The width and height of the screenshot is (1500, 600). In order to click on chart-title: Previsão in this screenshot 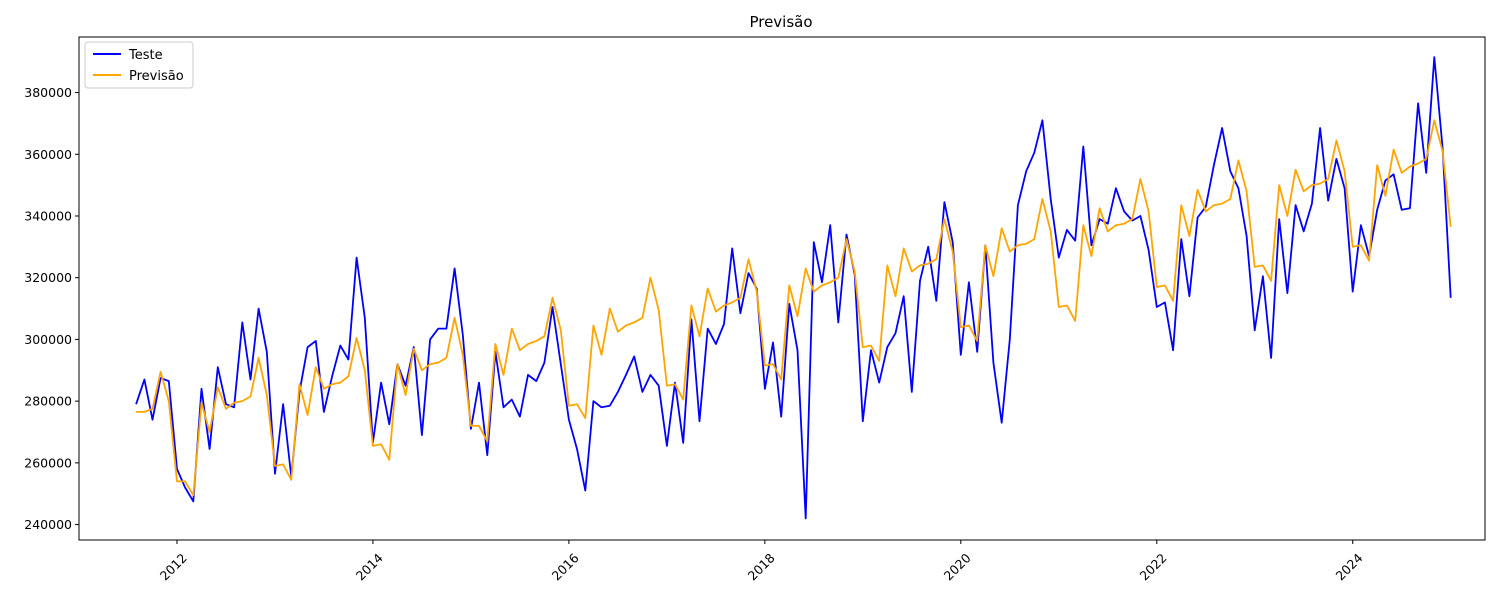, I will do `click(780, 22)`.